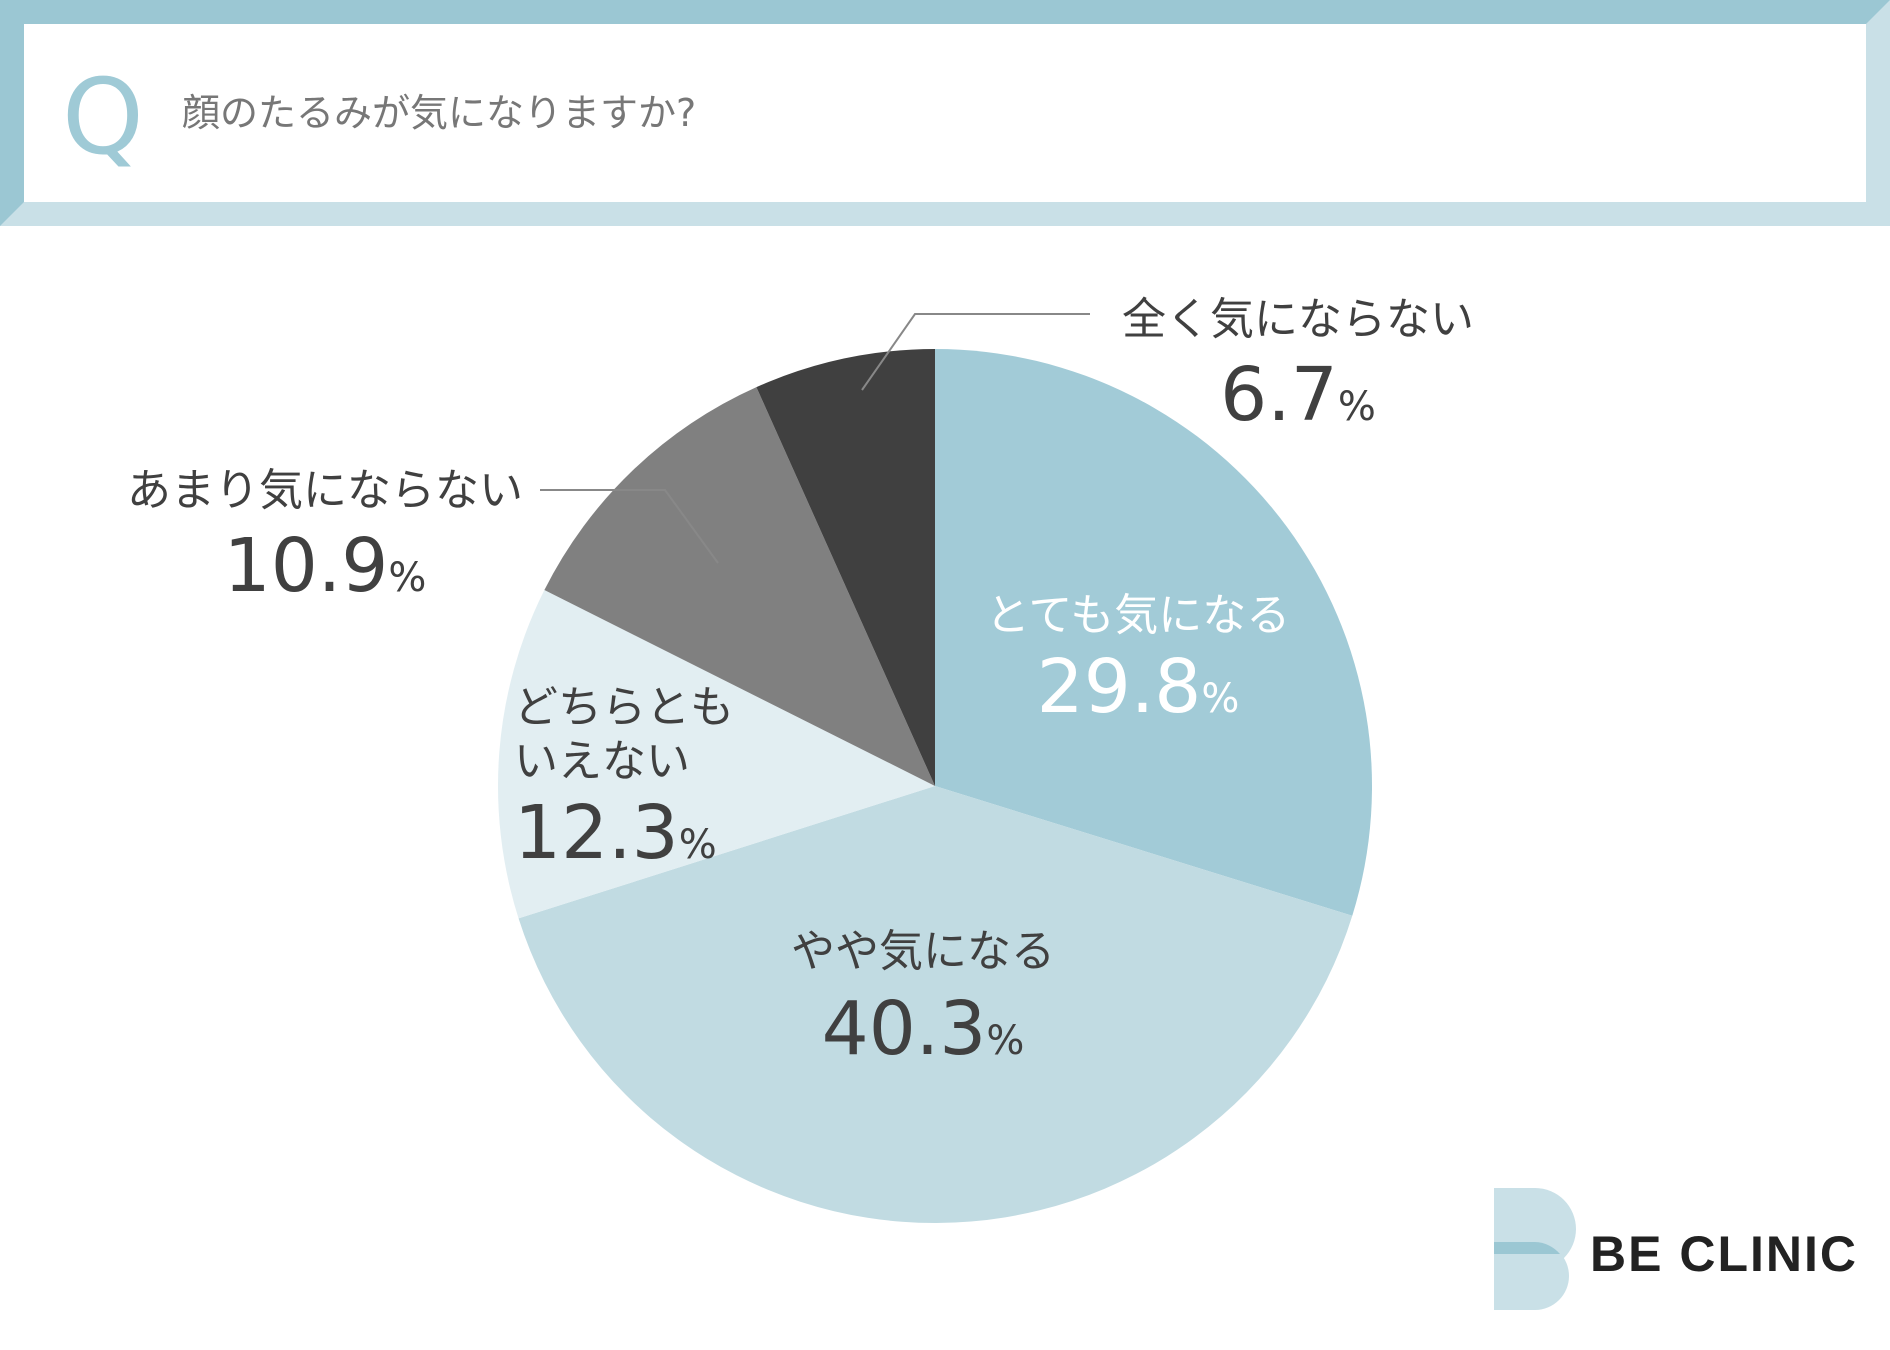  I want to click on pie-slice-yaya-kininaru, so click(935, 1005).